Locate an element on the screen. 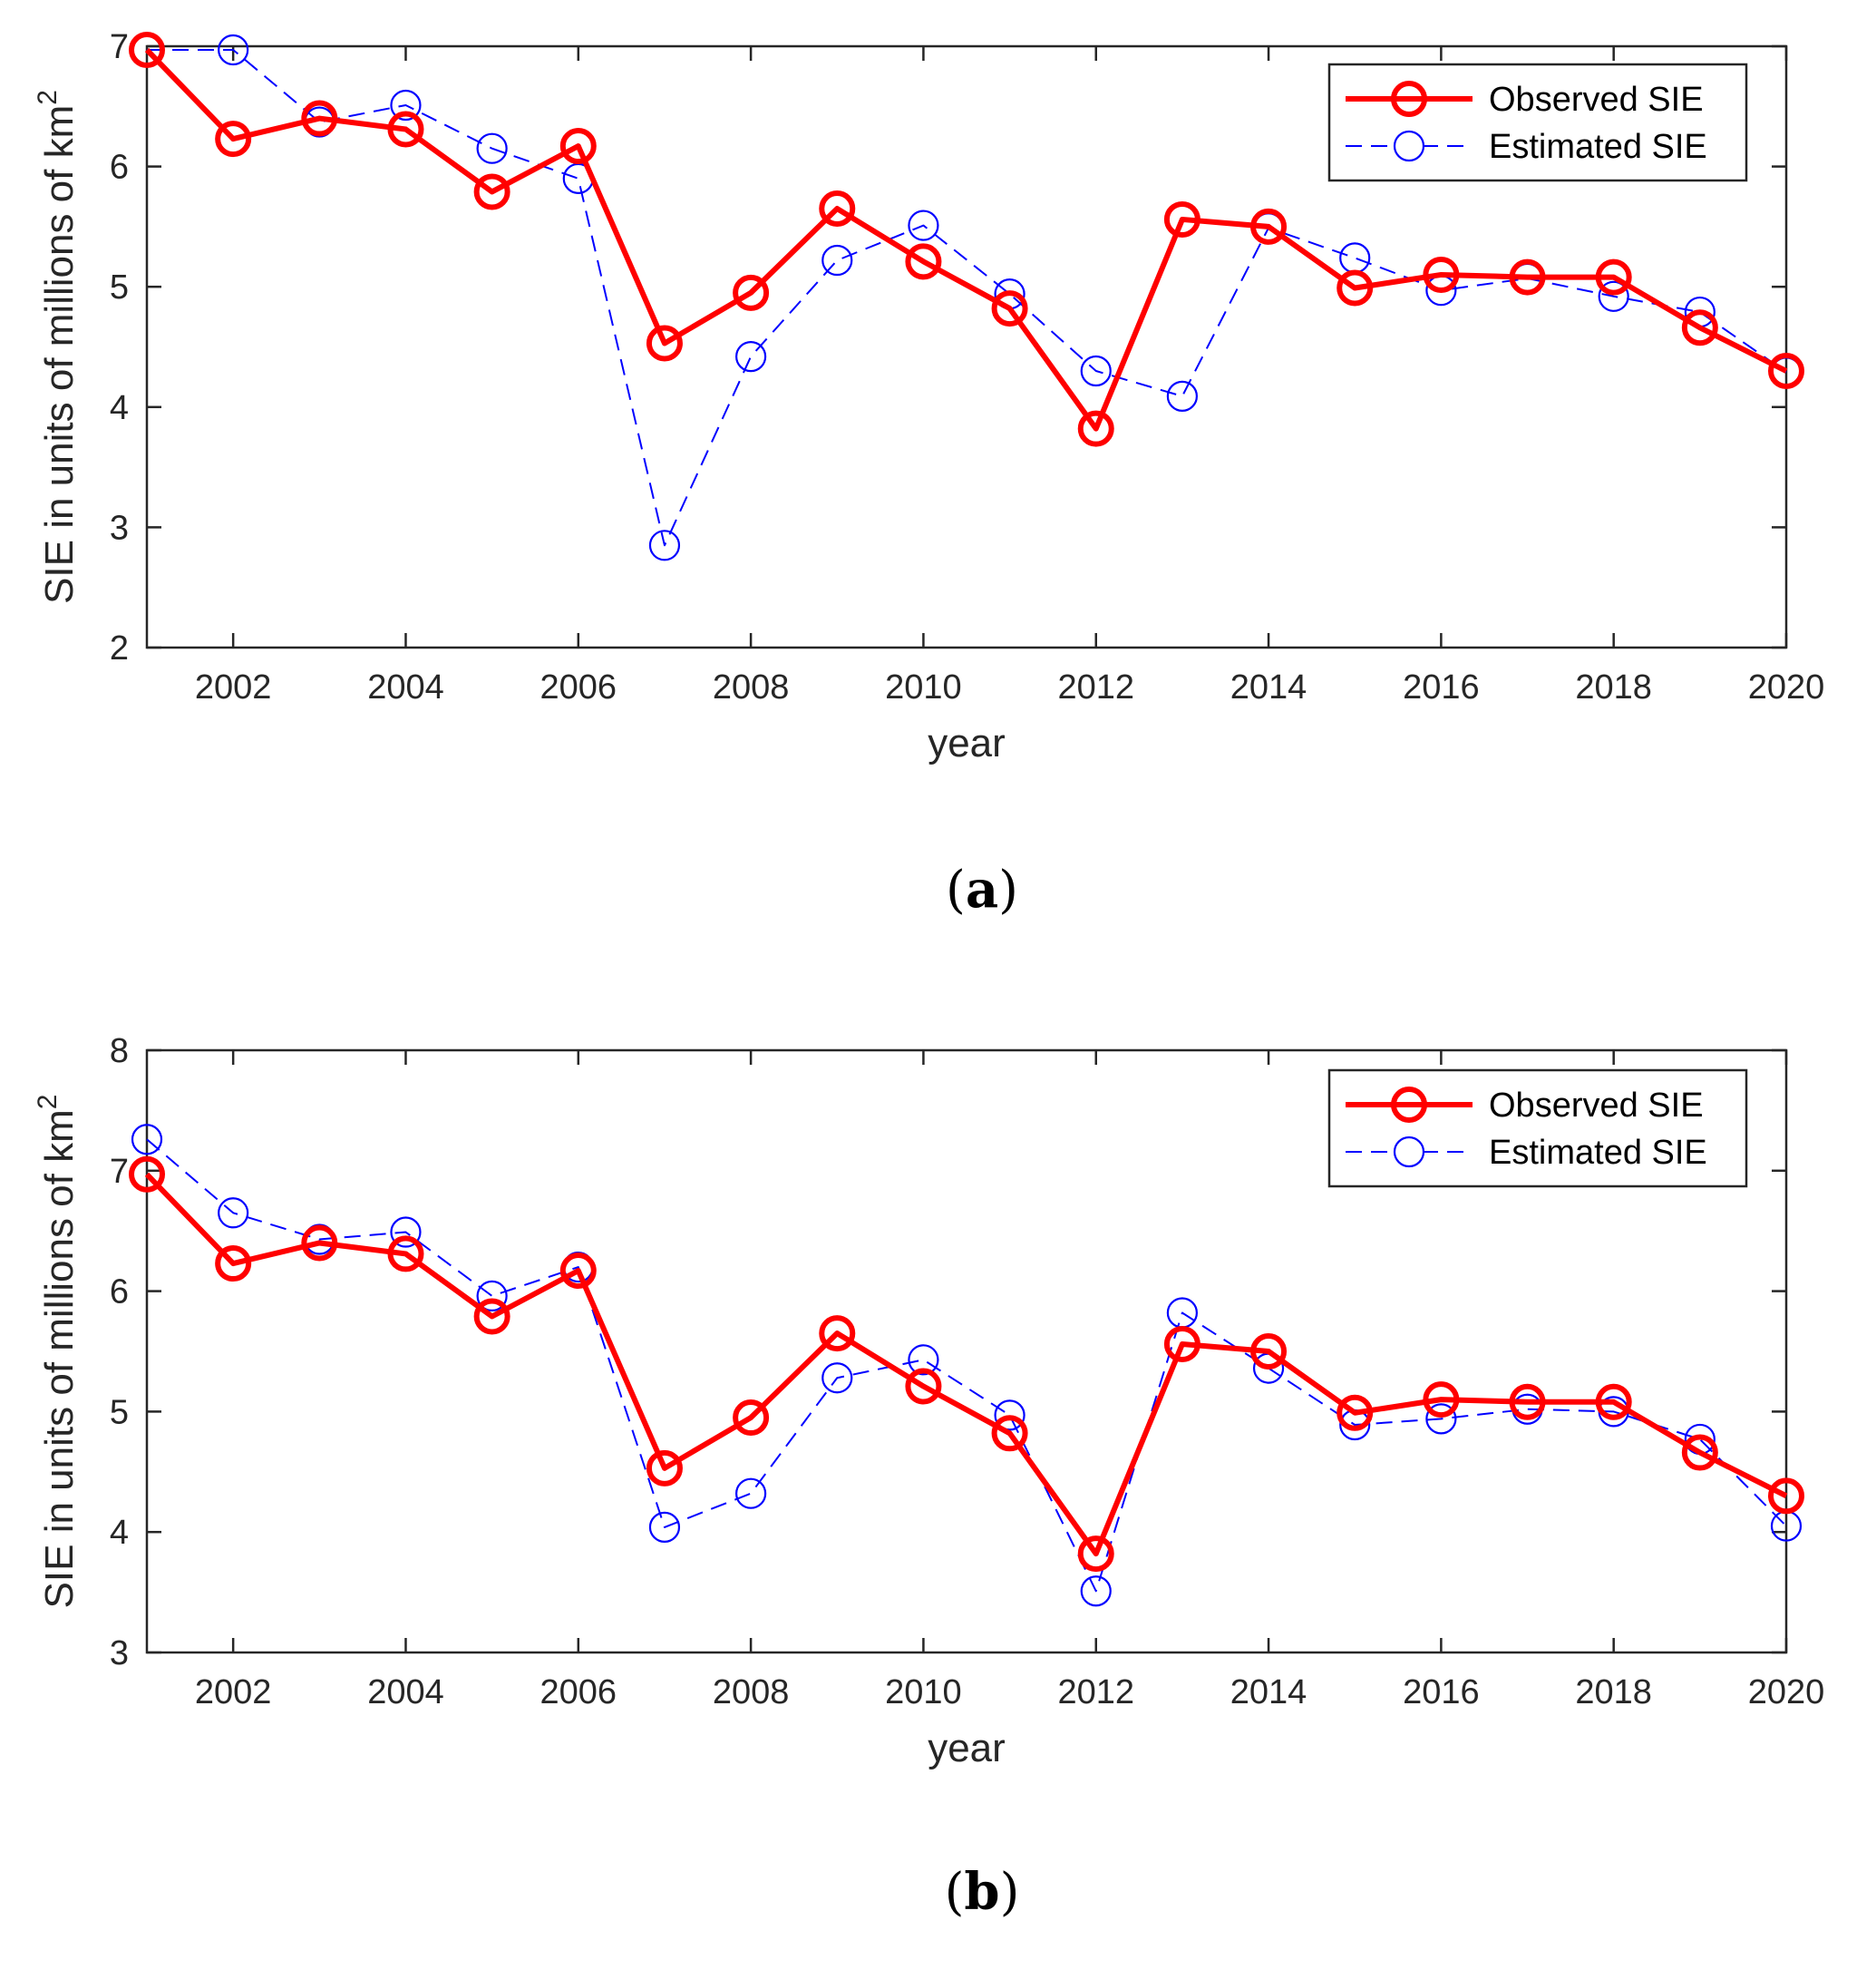 Image resolution: width=1876 pixels, height=1969 pixels. x-tick-label: 2004 is located at coordinates (405, 1692).